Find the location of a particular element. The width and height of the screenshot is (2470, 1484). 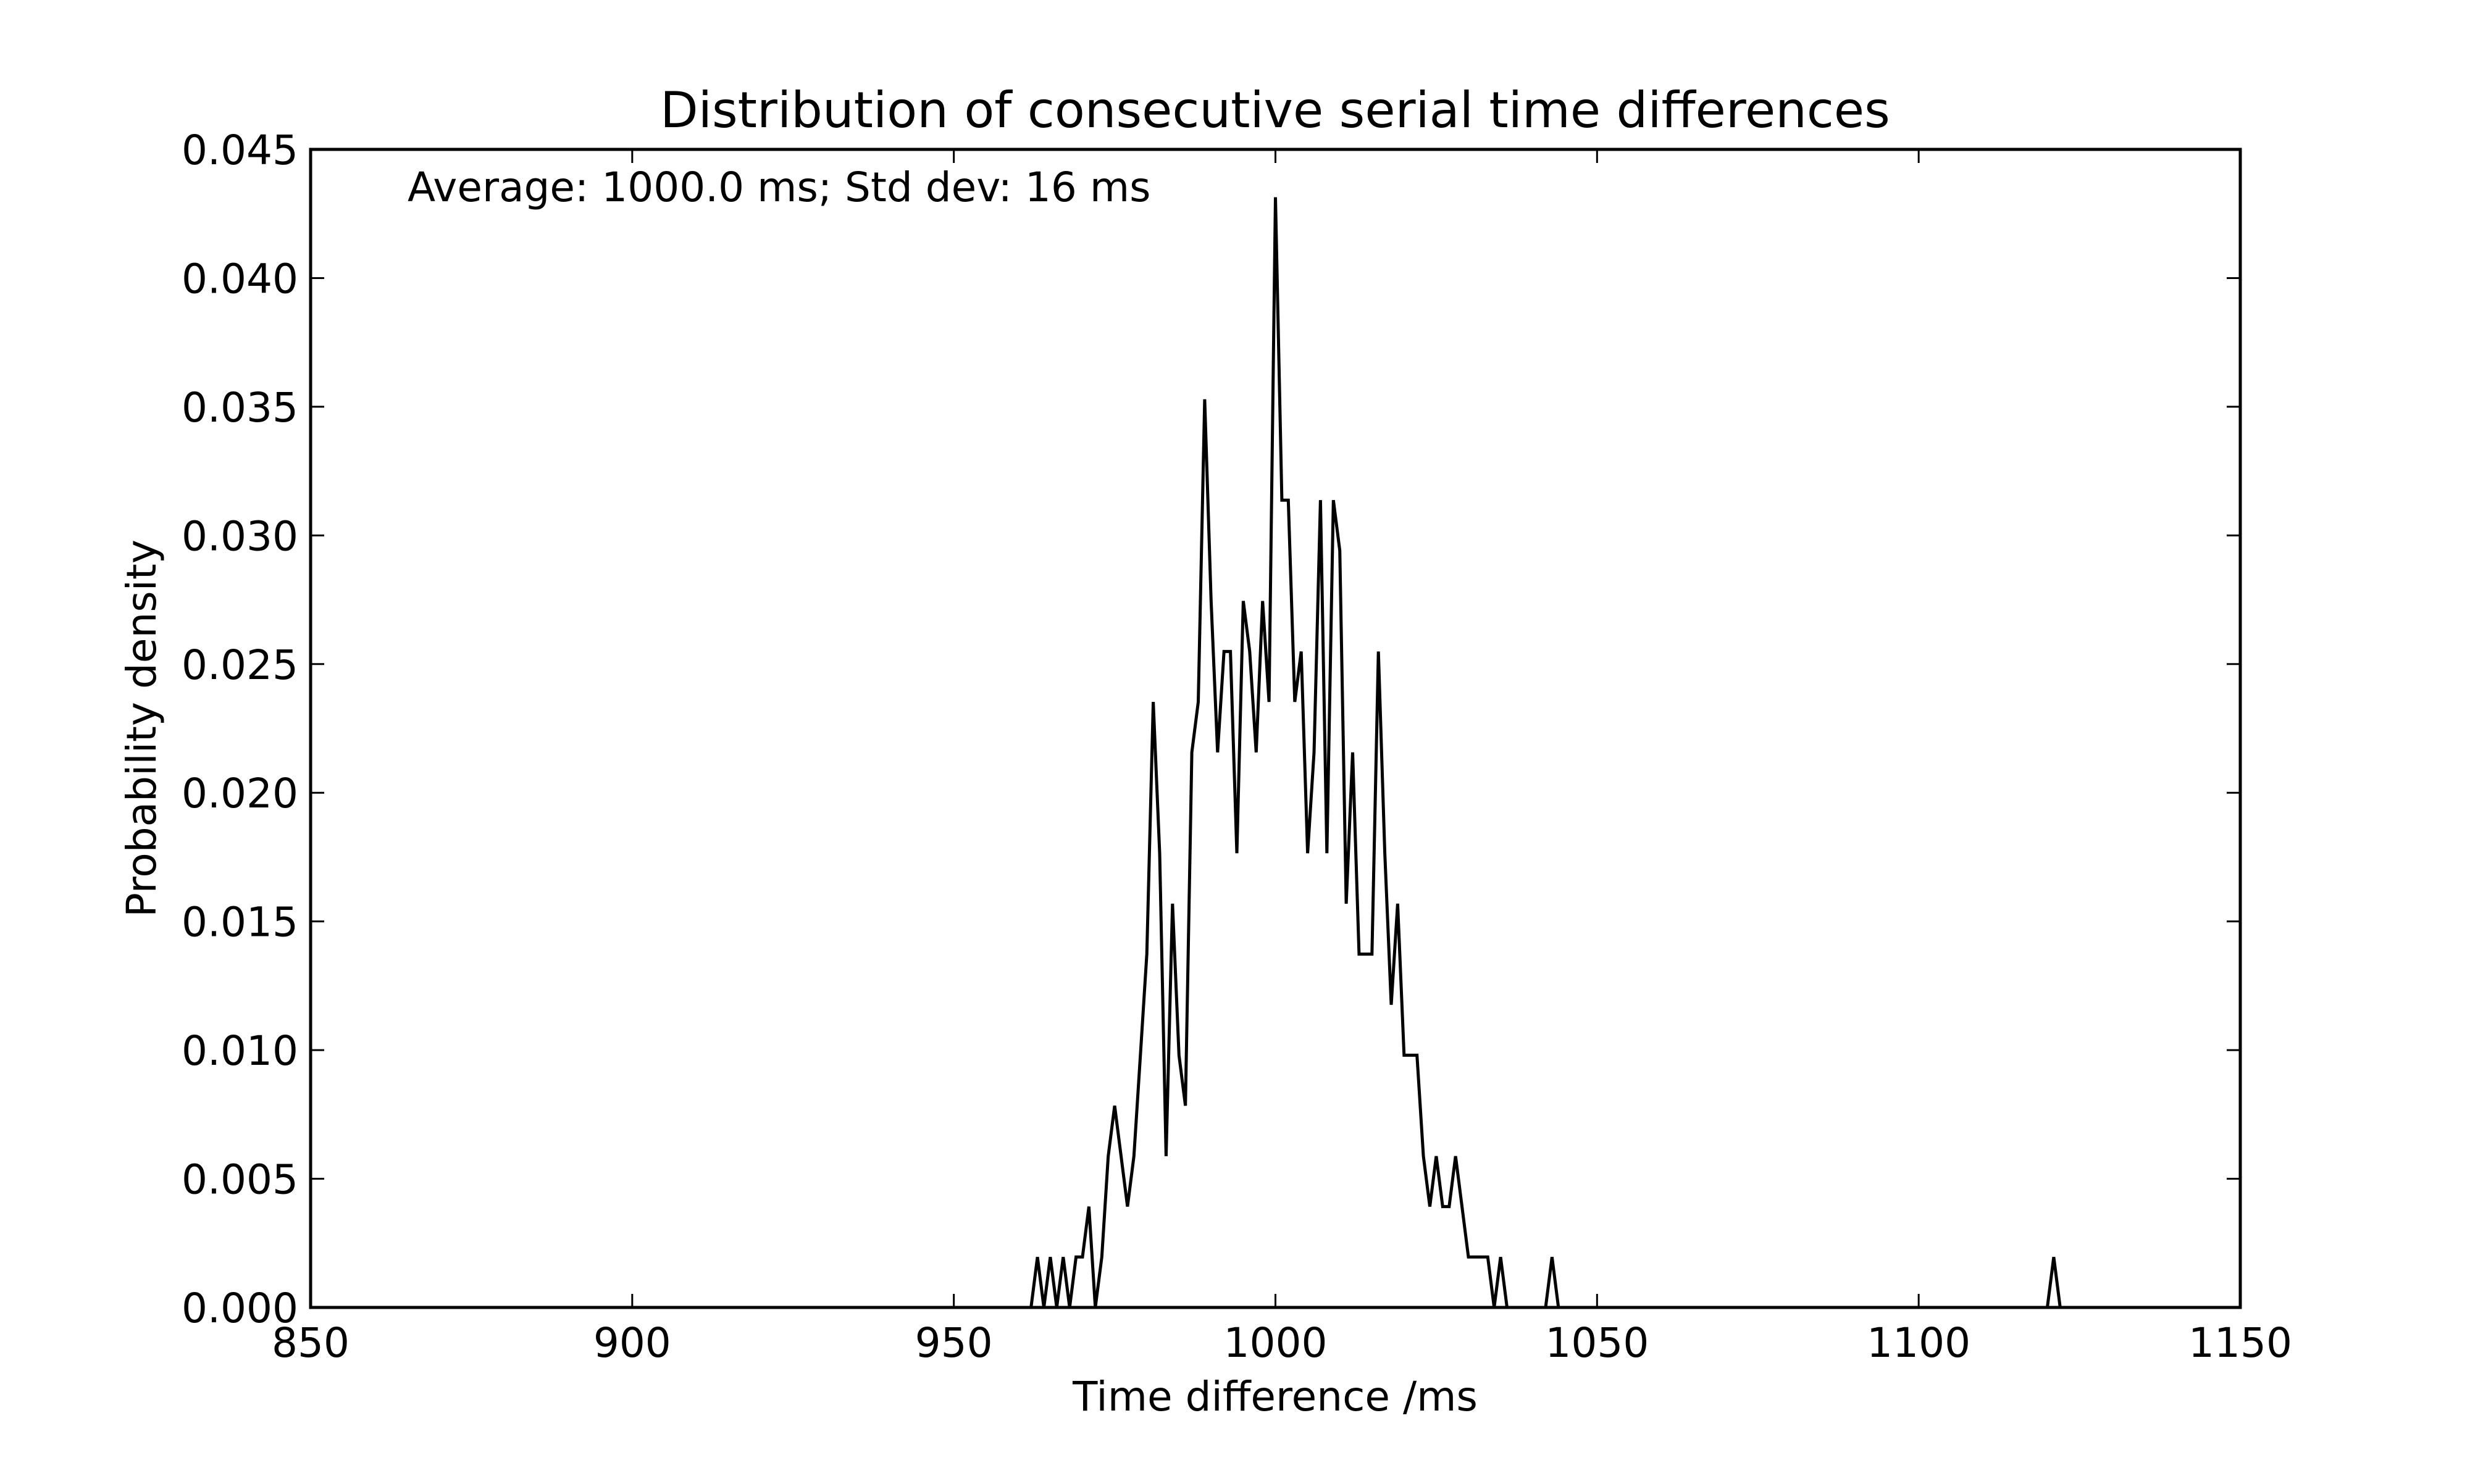

y-tick-label: 0.025 is located at coordinates (240, 665).